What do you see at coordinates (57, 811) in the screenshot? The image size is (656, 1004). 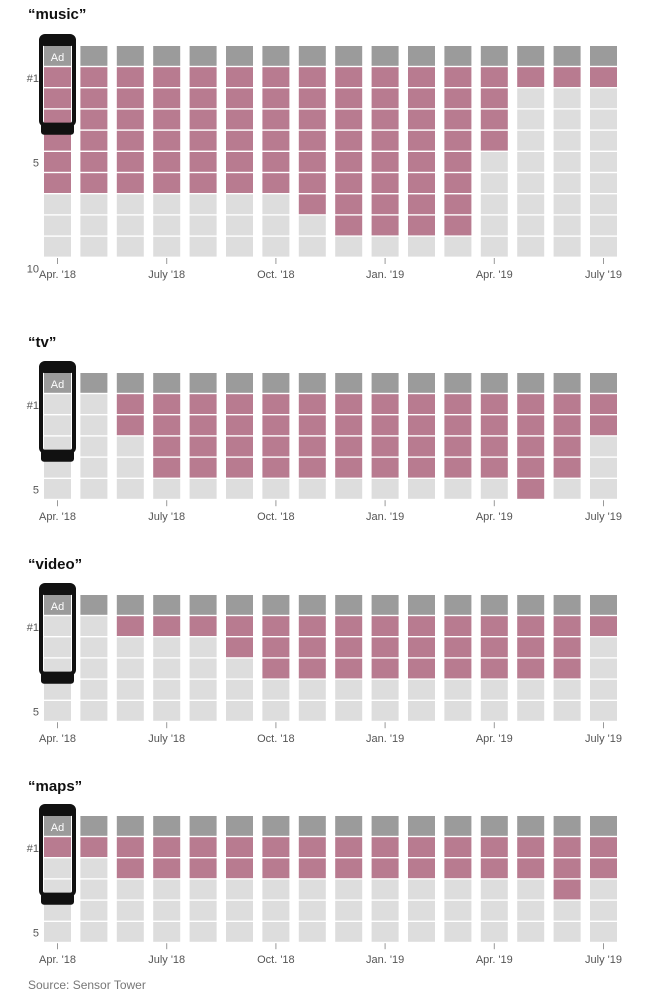 I see `phone-top-bezel` at bounding box center [57, 811].